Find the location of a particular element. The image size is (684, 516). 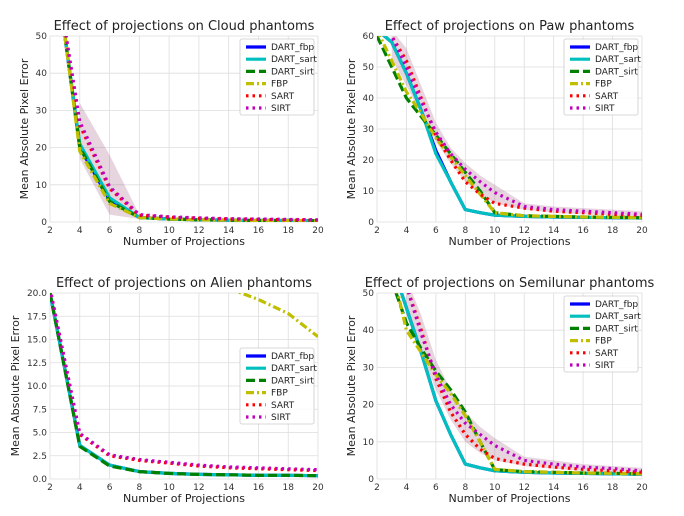

y-tick-label: 40 is located at coordinates (42, 74).